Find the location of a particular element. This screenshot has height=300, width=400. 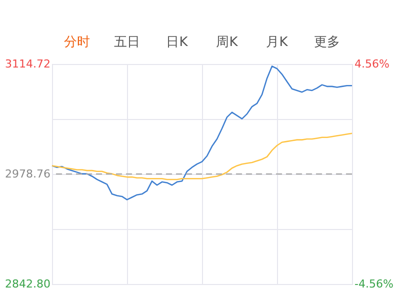

y2-tick-label: 4.56% is located at coordinates (372, 64).